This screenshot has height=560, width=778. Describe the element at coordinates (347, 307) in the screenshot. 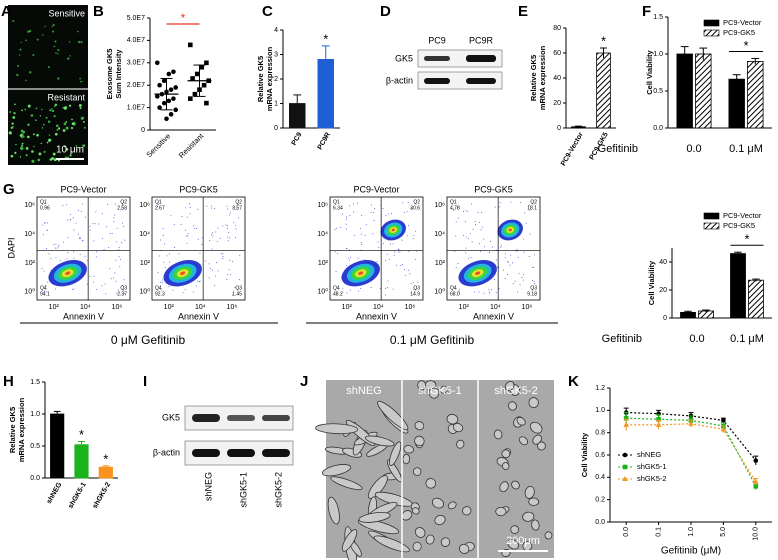

I see `x-tick-label: 10²` at that location.